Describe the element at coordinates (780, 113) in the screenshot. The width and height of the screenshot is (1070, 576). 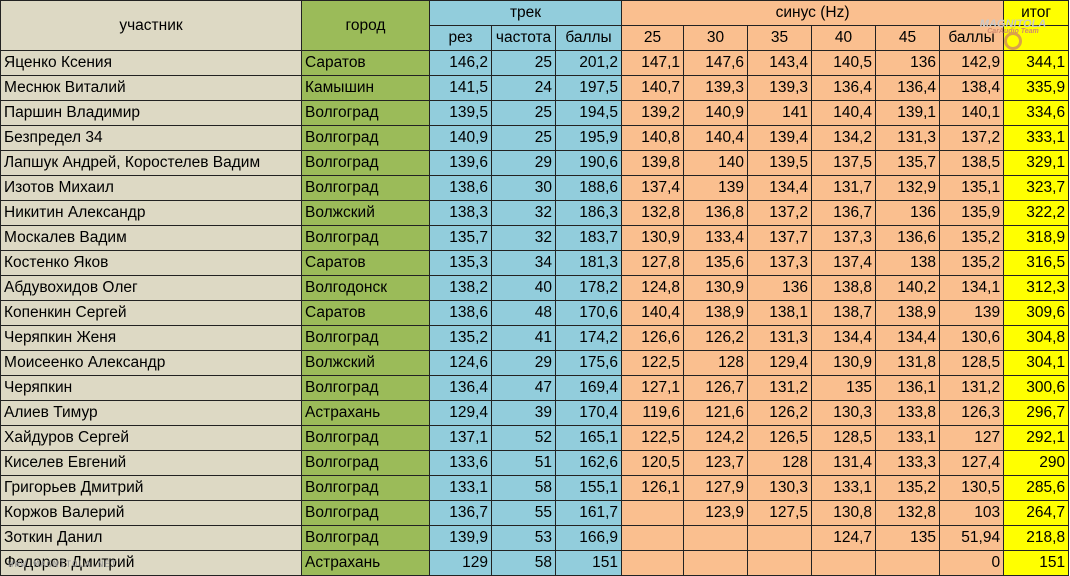
I see `sine-cell: 141` at that location.